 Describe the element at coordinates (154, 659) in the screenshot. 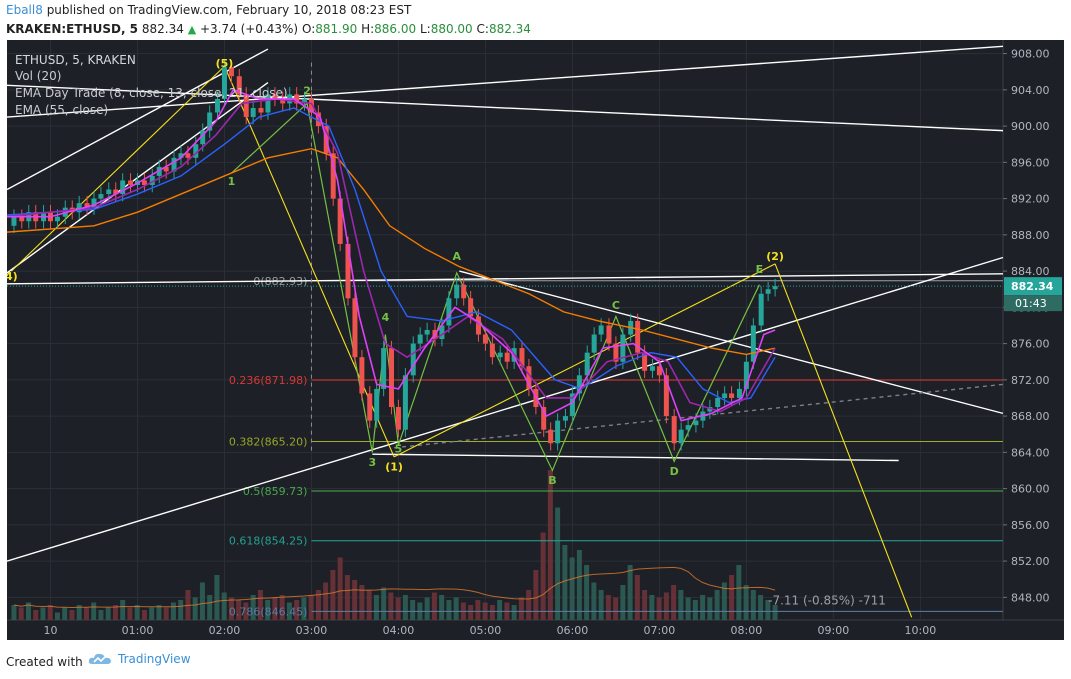

I see `tradingview-label: TradingView` at that location.